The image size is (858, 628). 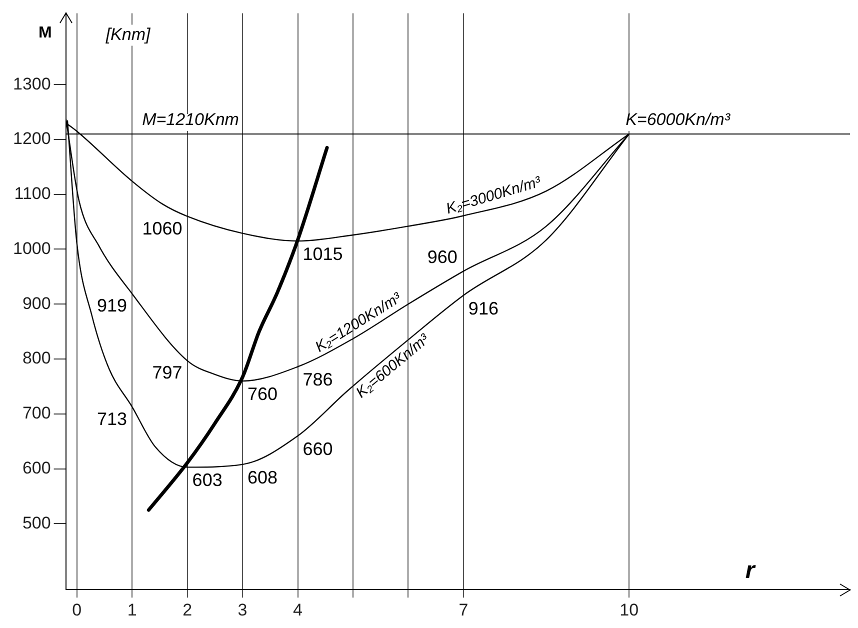 I want to click on y-tick-label: 500, so click(x=36, y=522).